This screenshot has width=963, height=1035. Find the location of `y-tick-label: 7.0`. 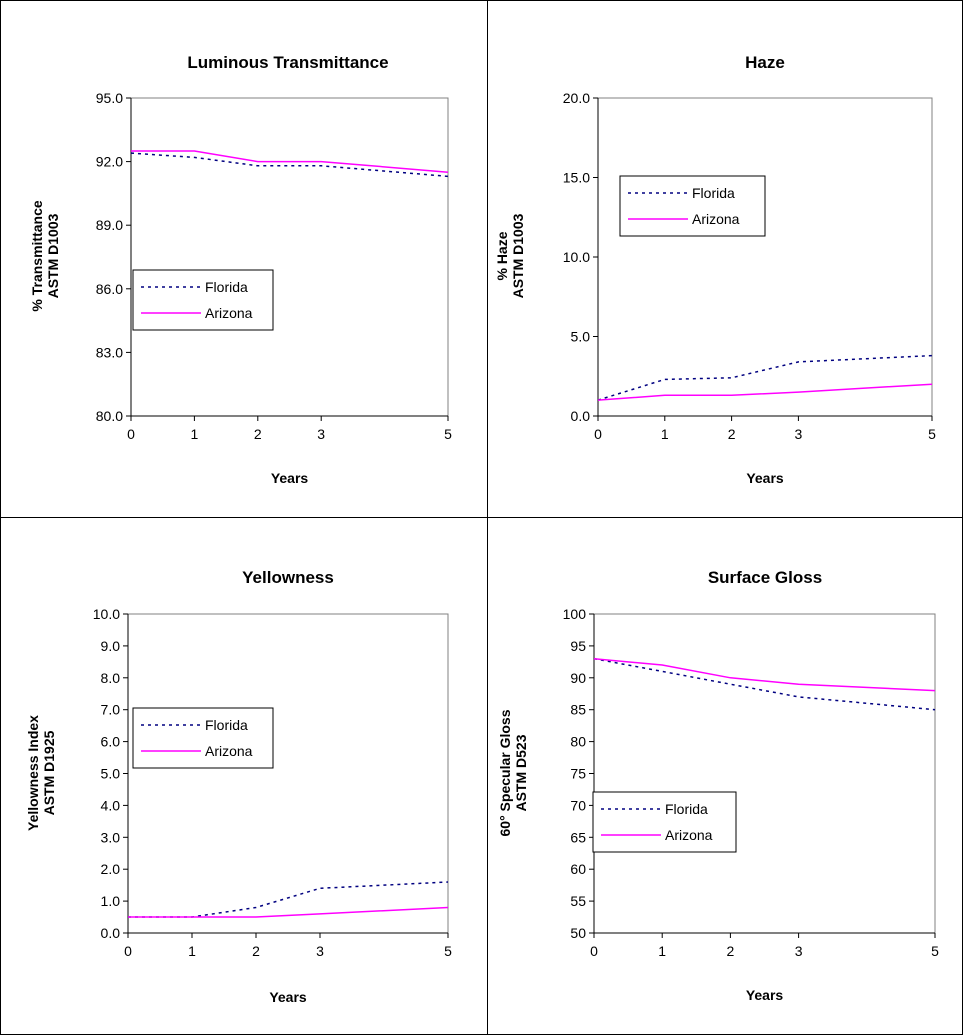

y-tick-label: 7.0 is located at coordinates (111, 710).